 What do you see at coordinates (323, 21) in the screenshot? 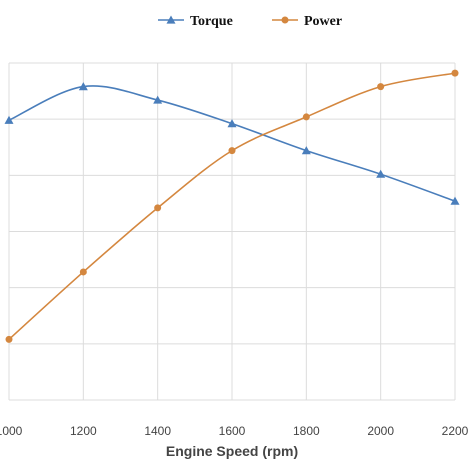
I see `power-legend-label: Power` at bounding box center [323, 21].